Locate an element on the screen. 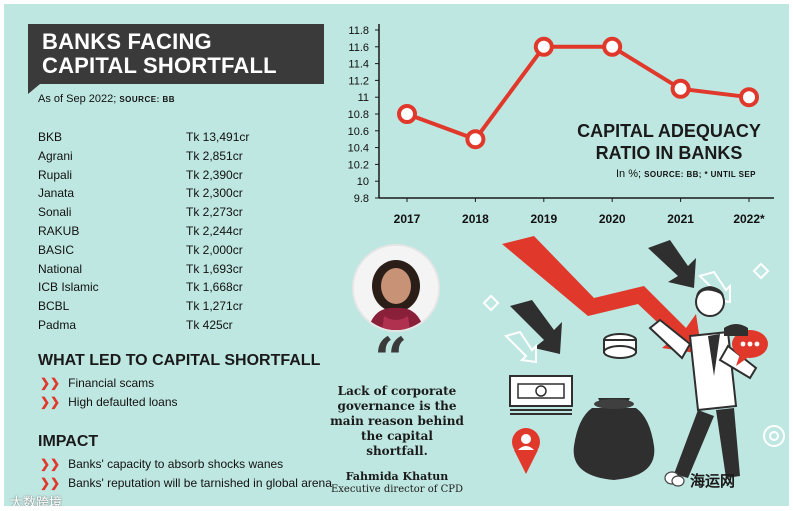 This screenshot has height=511, width=793. x-tick-label: 2020 is located at coordinates (612, 219).